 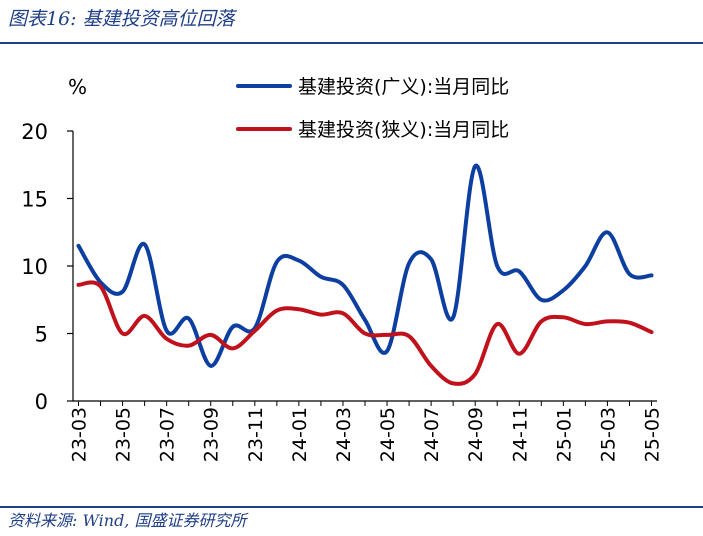 What do you see at coordinates (520, 434) in the screenshot?
I see `x-tick-label: 24-11` at bounding box center [520, 434].